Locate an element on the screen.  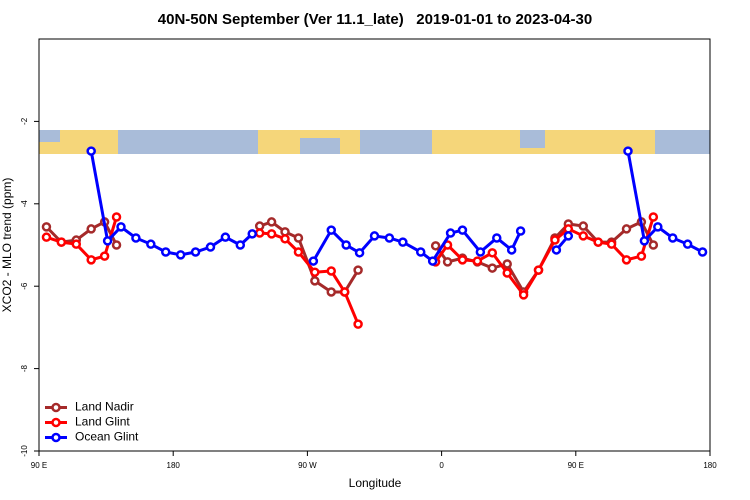
x-tick-label: 0 is located at coordinates (441, 465).